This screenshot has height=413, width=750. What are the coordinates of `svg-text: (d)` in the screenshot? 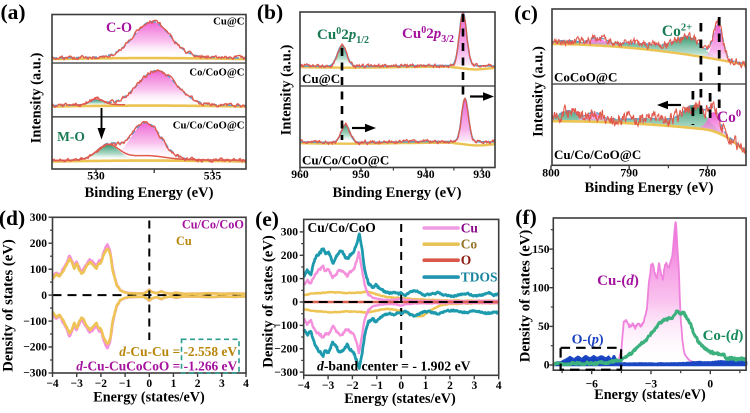 It's located at (12, 218).